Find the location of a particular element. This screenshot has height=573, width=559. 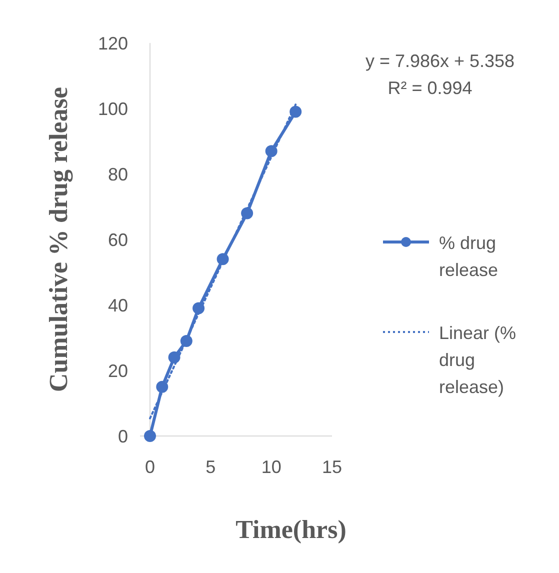

y-tick-label: 100 is located at coordinates (113, 108).